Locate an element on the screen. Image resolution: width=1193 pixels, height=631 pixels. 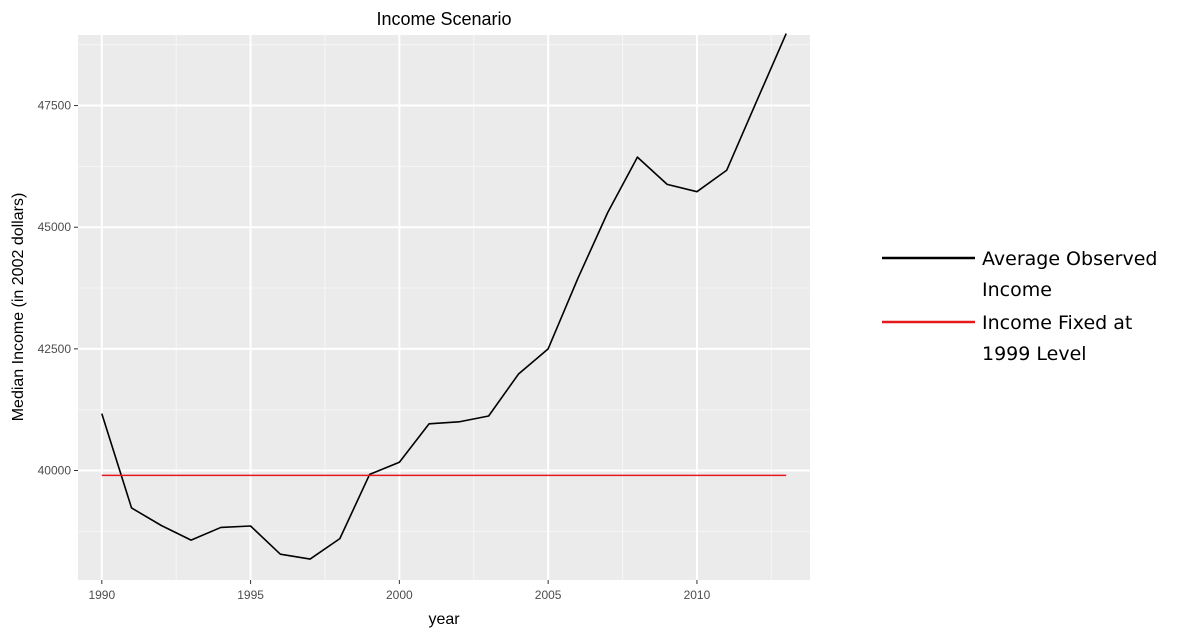
legend-label: Income is located at coordinates (1017, 290).